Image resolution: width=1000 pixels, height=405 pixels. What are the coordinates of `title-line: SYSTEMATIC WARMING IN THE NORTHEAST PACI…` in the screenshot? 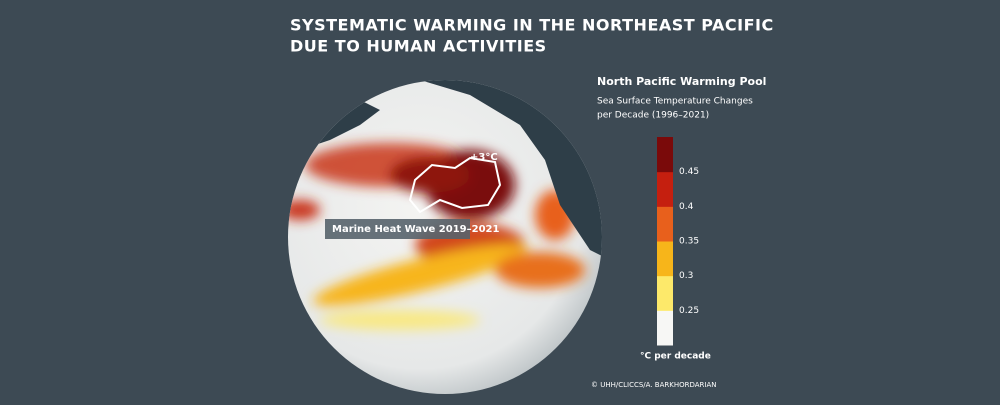 It's located at (532, 25).